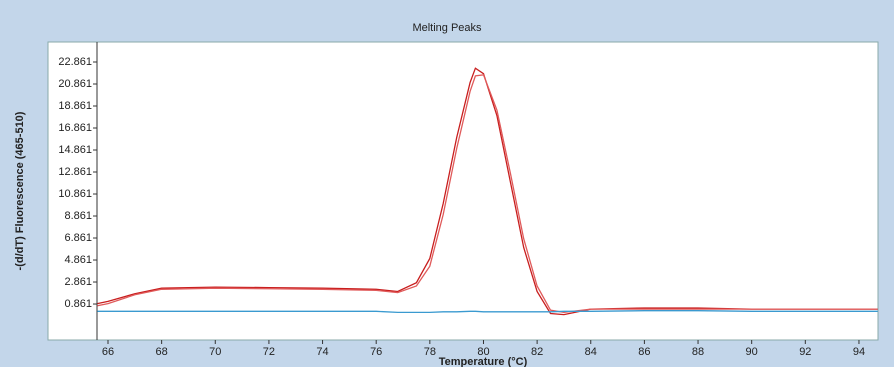  Describe the element at coordinates (108, 352) in the screenshot. I see `x-tick-label: 66` at that location.